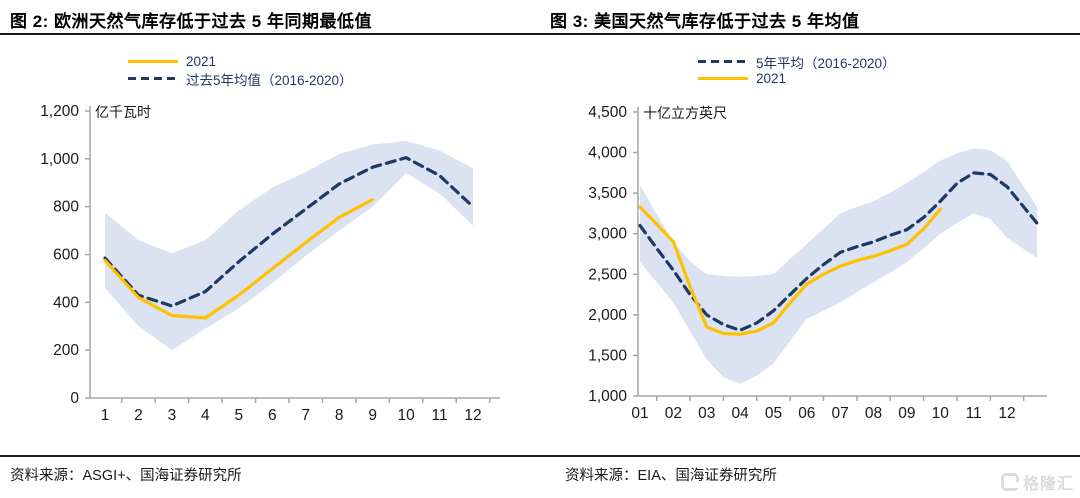  Describe the element at coordinates (826, 63) in the screenshot. I see `legend-label: 5年平均（2016-2020）` at that location.